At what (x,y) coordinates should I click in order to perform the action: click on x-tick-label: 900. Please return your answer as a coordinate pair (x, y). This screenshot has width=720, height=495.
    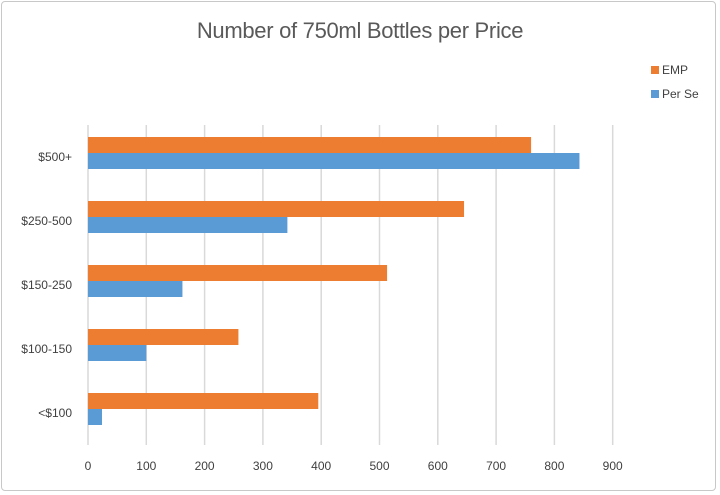
    Looking at the image, I should click on (613, 466).